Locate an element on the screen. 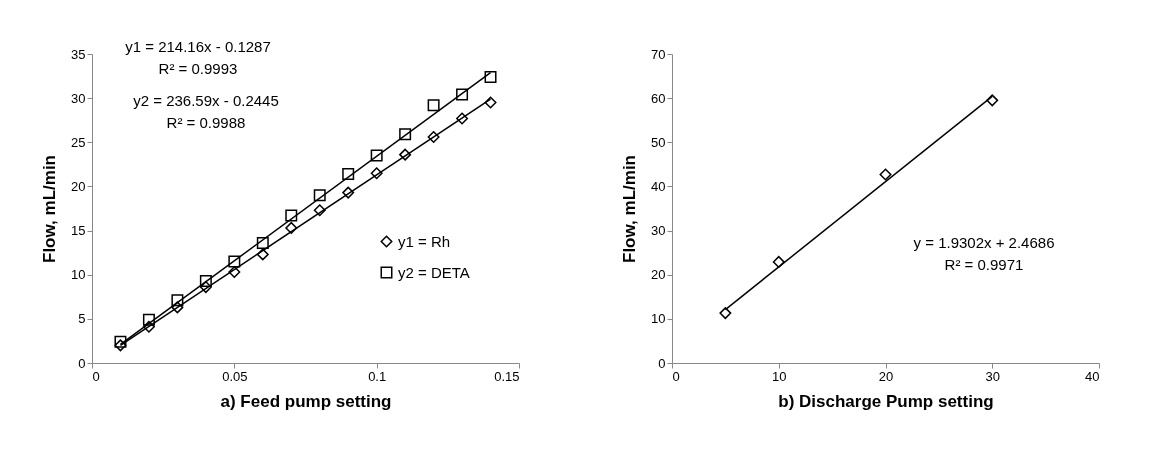  x-tick-label: 0.15 is located at coordinates (507, 376).